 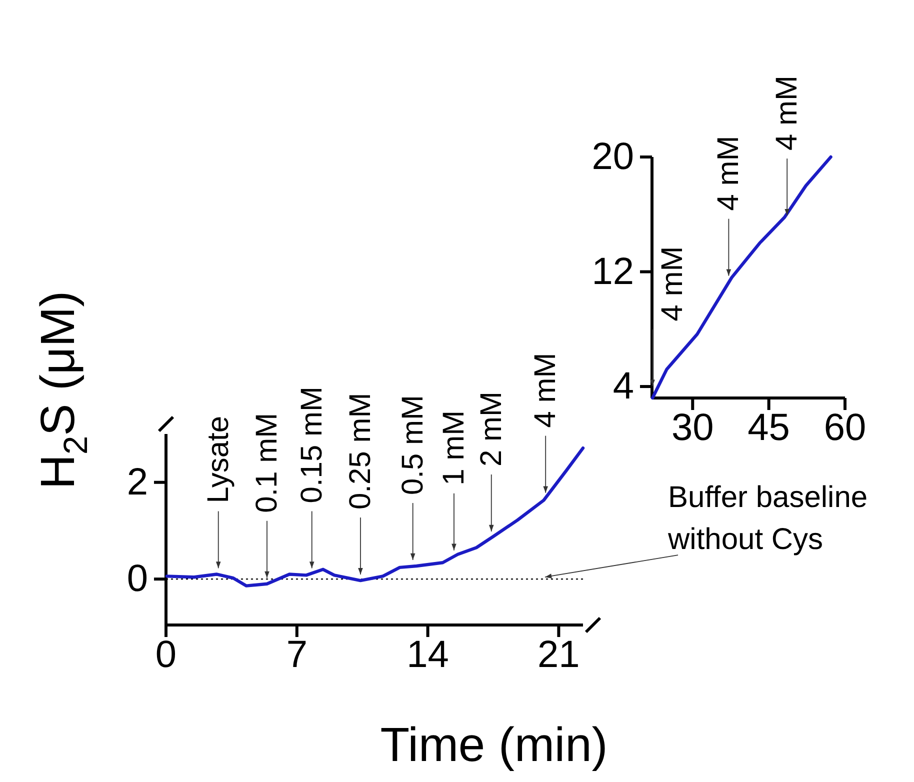 What do you see at coordinates (491, 428) in the screenshot?
I see `annotation: 2 mM` at bounding box center [491, 428].